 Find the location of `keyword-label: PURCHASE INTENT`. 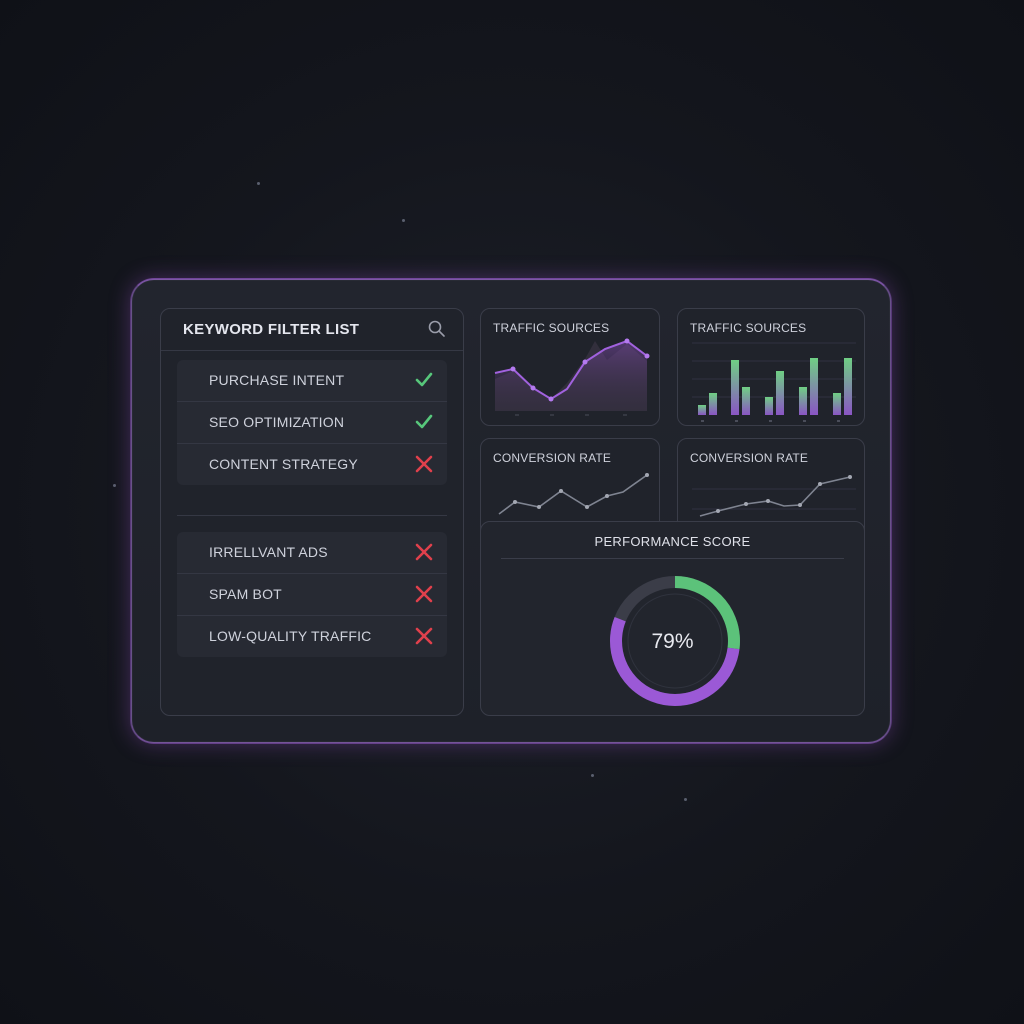

keyword-label: PURCHASE INTENT is located at coordinates (277, 380).